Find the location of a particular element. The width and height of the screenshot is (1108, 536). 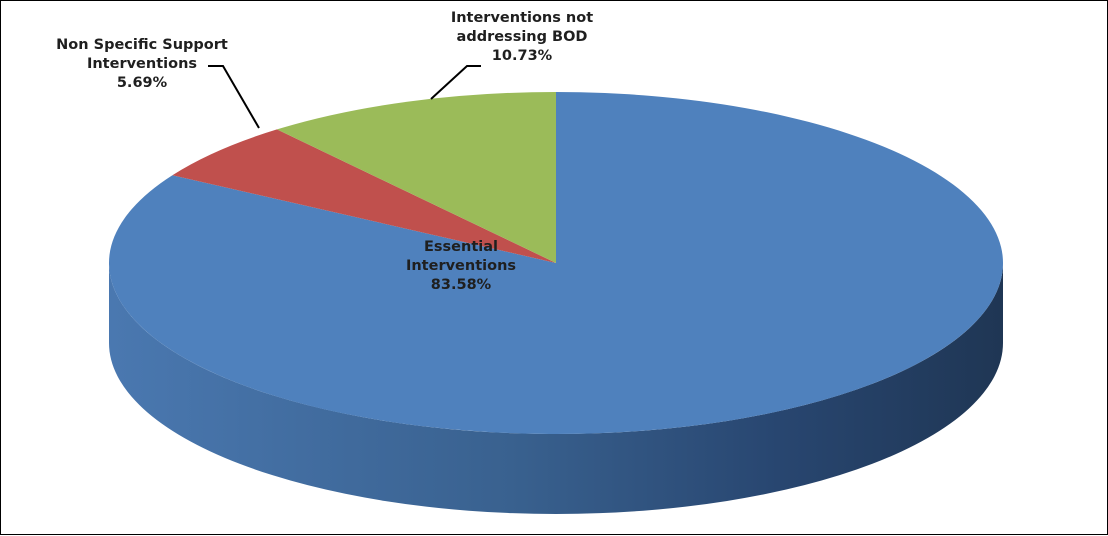

slice-name-label-3: Interventions not is located at coordinates (522, 18).